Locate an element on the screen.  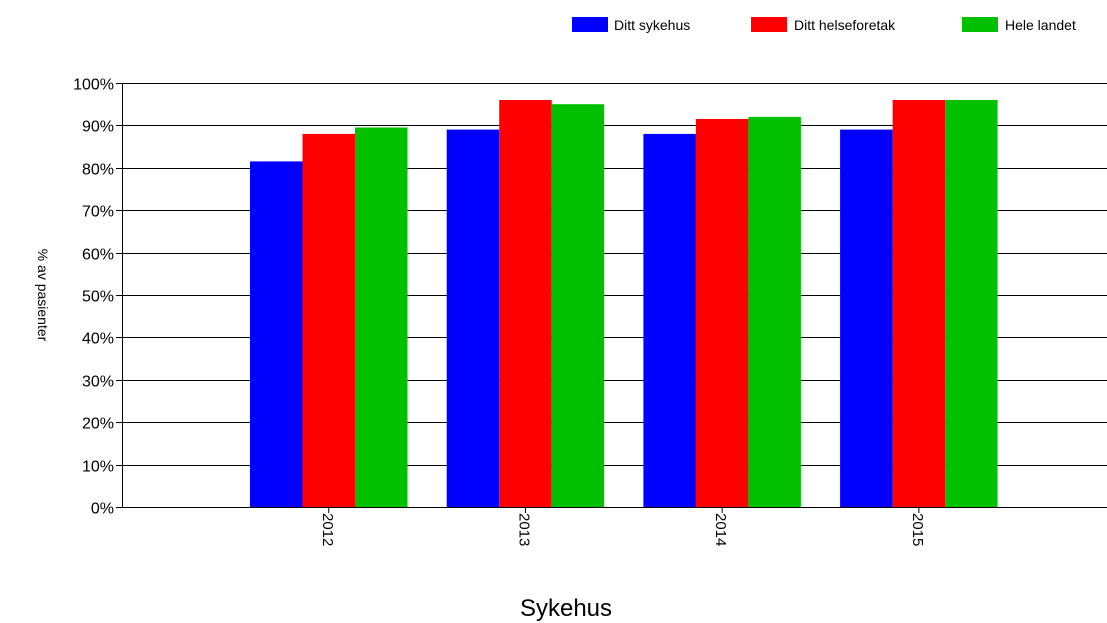
y-tick-label: 50% is located at coordinates (98, 297).